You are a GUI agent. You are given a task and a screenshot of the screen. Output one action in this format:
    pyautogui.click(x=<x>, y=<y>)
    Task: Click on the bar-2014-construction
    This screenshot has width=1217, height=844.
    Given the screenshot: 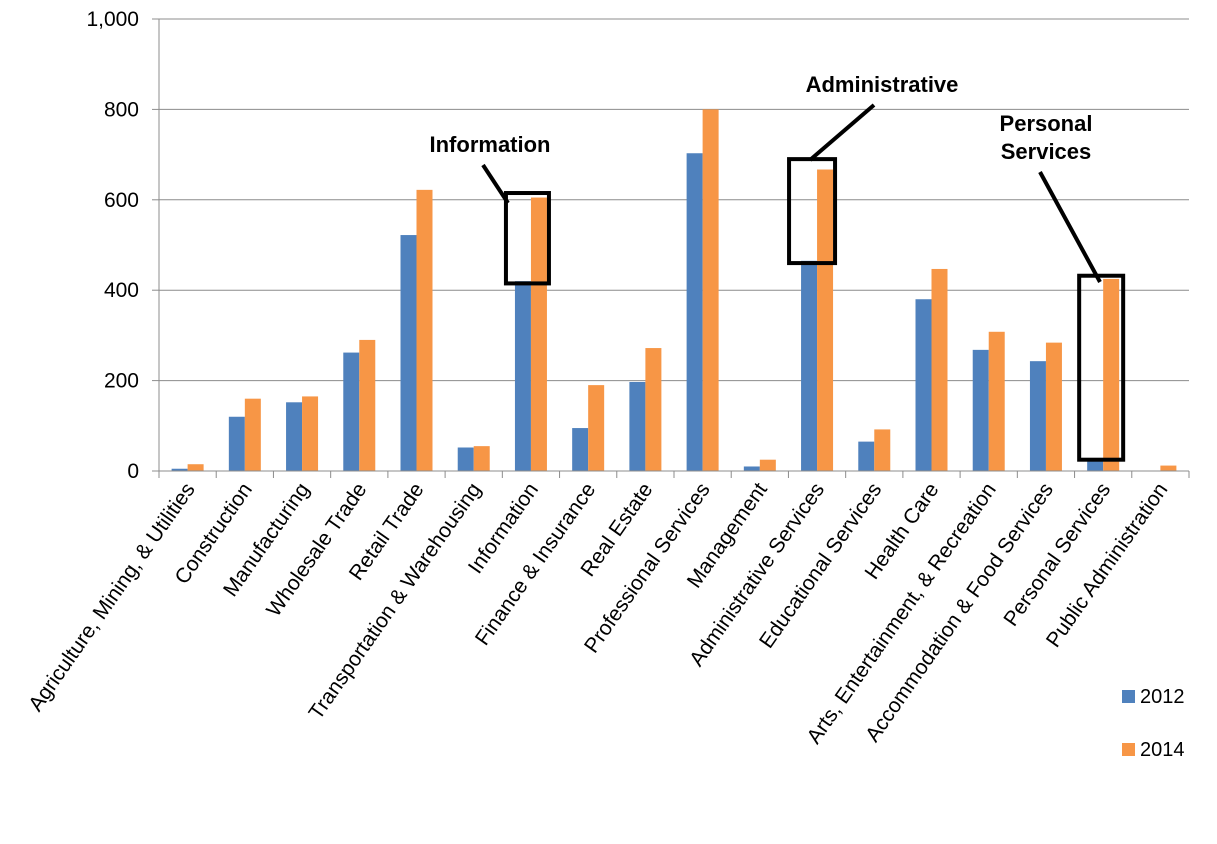 What is the action you would take?
    pyautogui.click(x=252, y=434)
    